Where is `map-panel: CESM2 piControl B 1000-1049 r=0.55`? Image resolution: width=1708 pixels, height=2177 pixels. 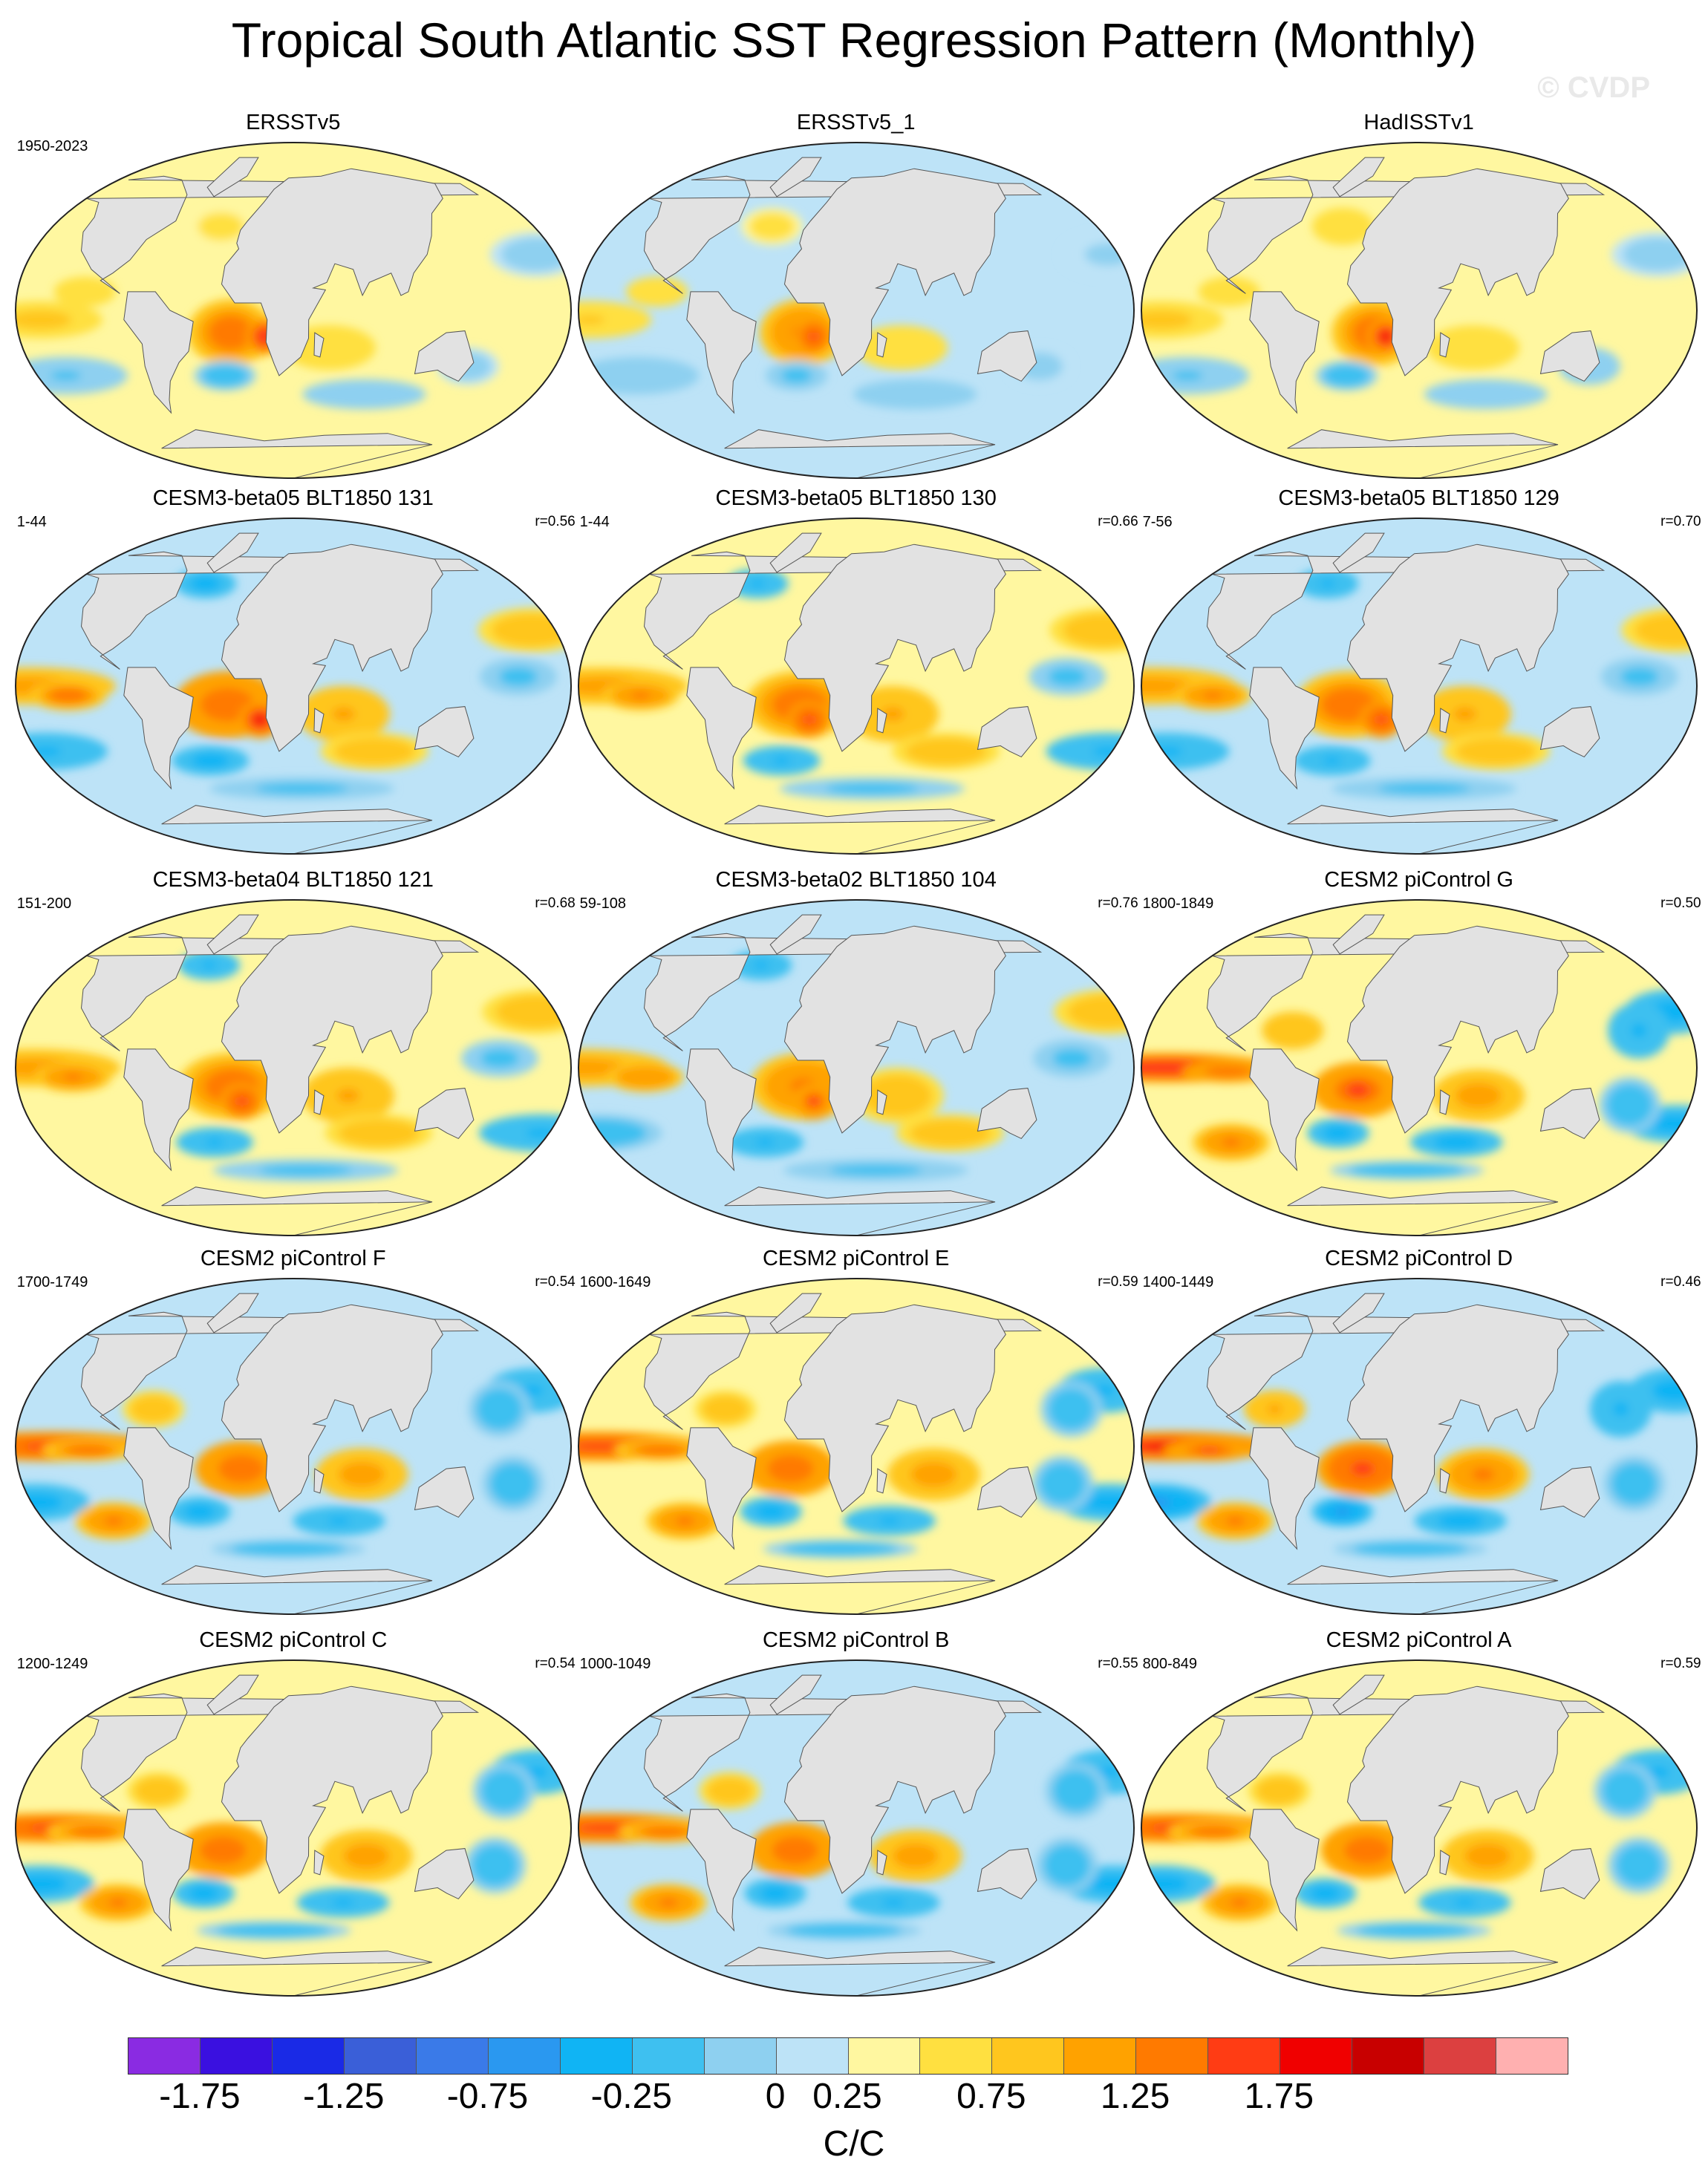 map-panel: CESM2 piControl B 1000-1049 r=0.55 is located at coordinates (857, 1813).